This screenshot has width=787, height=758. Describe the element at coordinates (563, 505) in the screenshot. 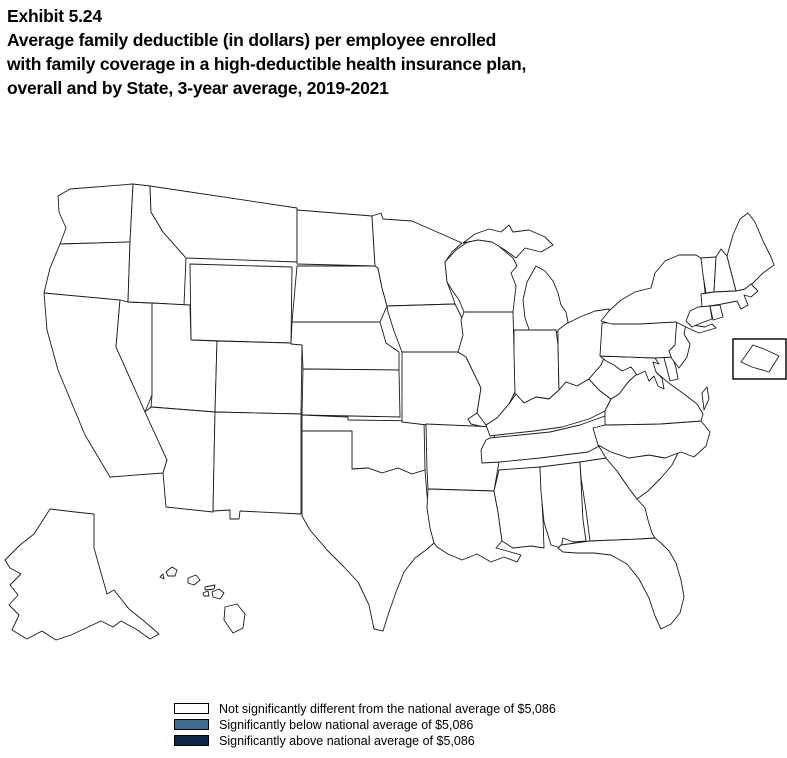

I see `state-al` at that location.